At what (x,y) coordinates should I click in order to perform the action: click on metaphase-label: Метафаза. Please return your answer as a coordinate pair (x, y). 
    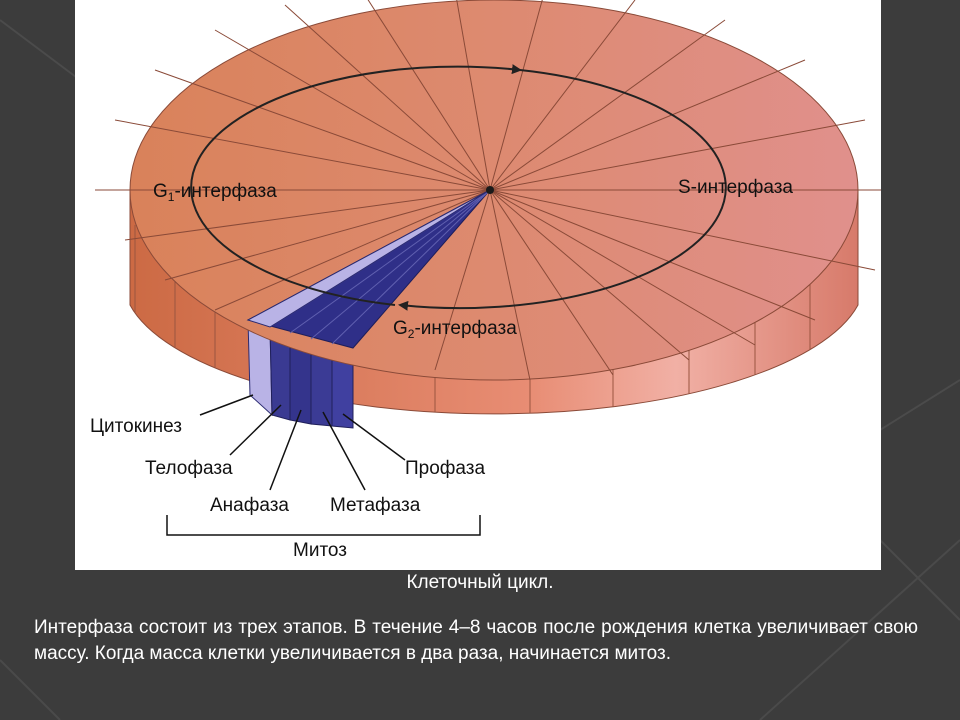
    Looking at the image, I should click on (375, 505).